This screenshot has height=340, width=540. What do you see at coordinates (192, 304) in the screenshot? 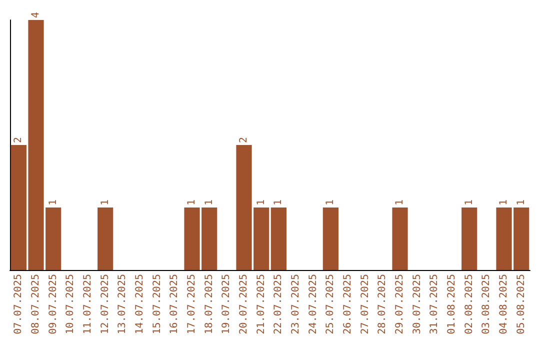
I see `x-tick-label: 17.07.2025` at bounding box center [192, 304].